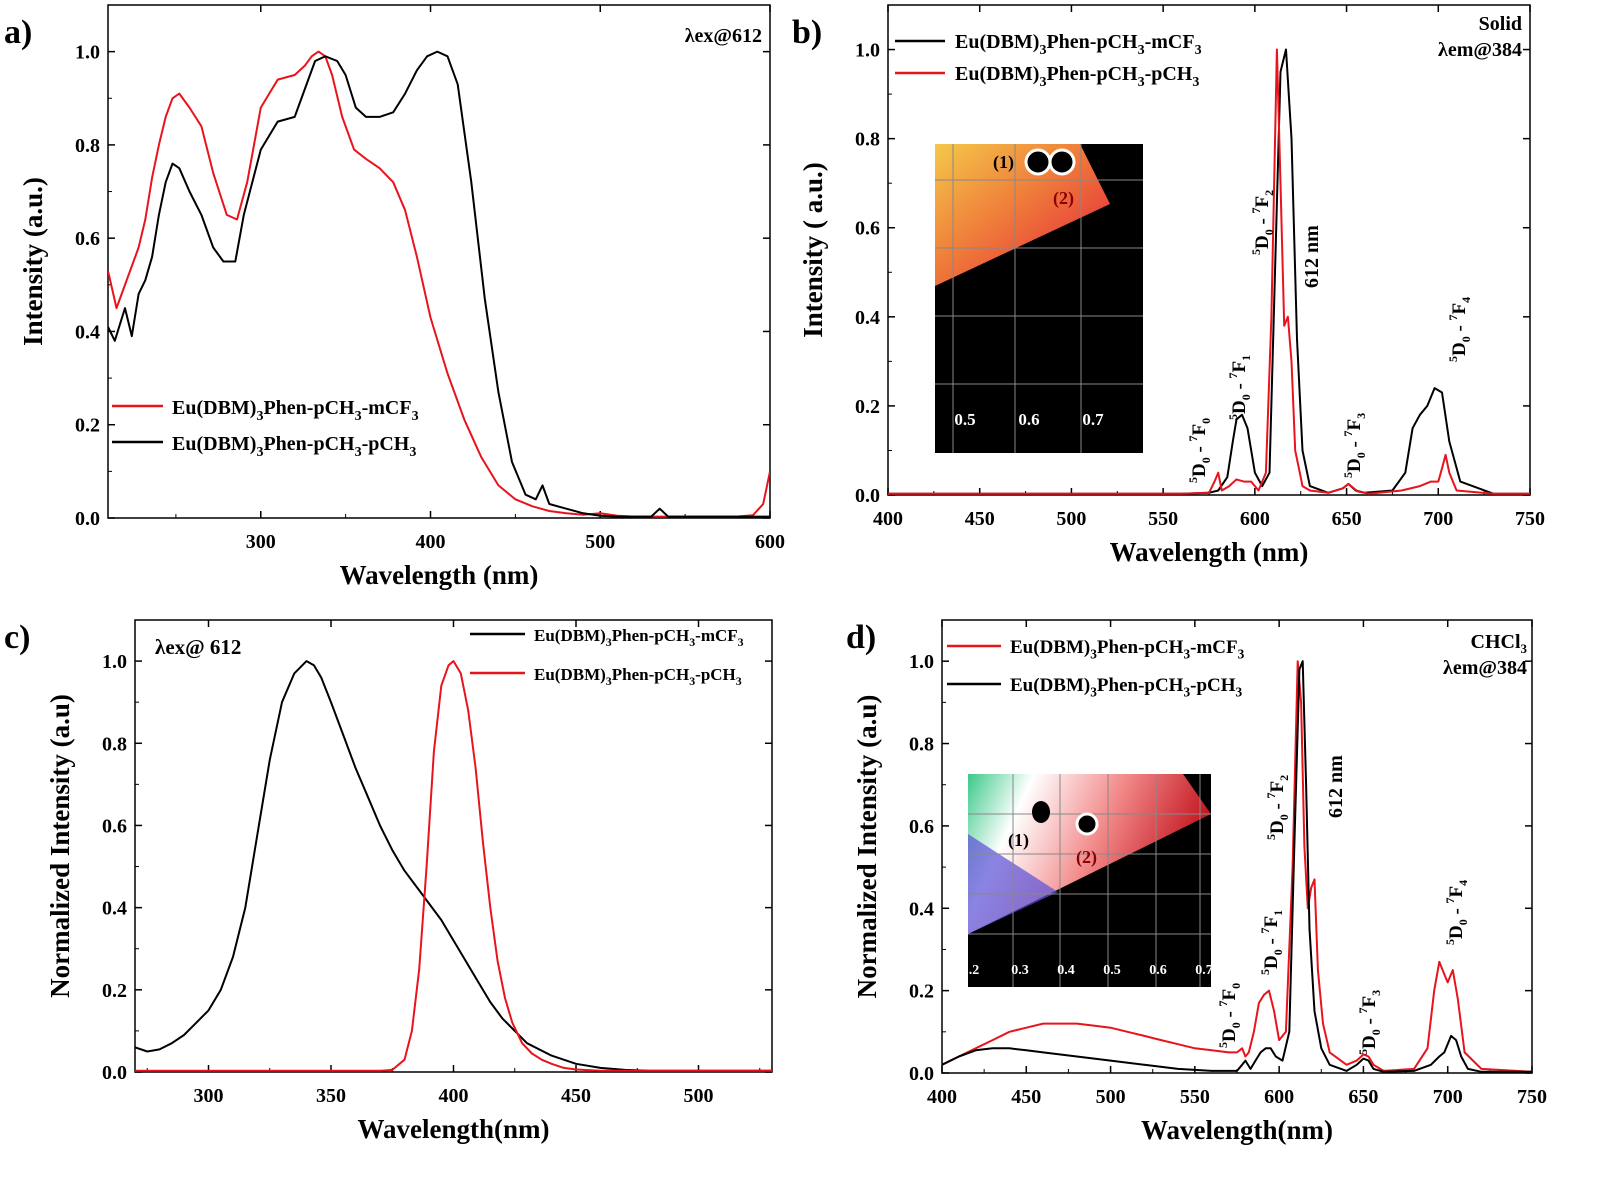 This screenshot has width=1600, height=1187. Describe the element at coordinates (1500, 24) in the screenshot. I see `annotation: Solid` at that location.